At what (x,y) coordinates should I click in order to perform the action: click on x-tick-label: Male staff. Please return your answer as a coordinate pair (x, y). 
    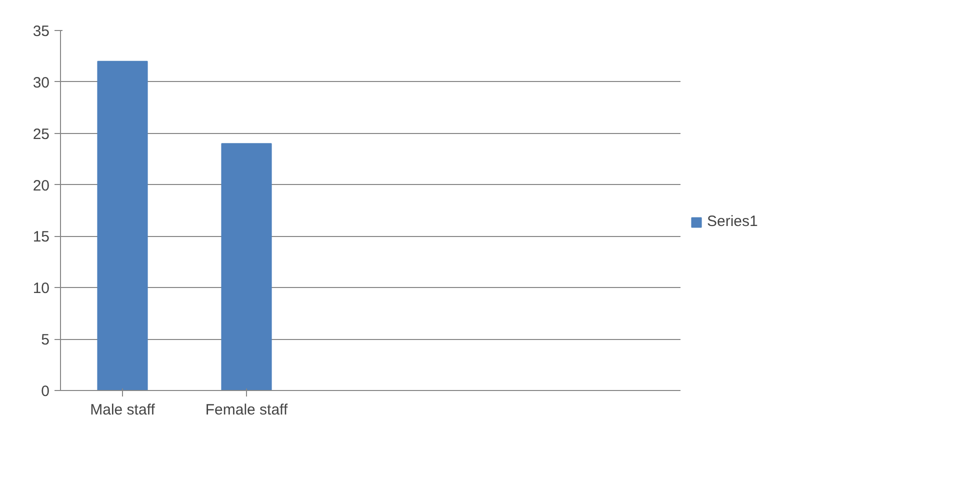
    Looking at the image, I should click on (123, 410).